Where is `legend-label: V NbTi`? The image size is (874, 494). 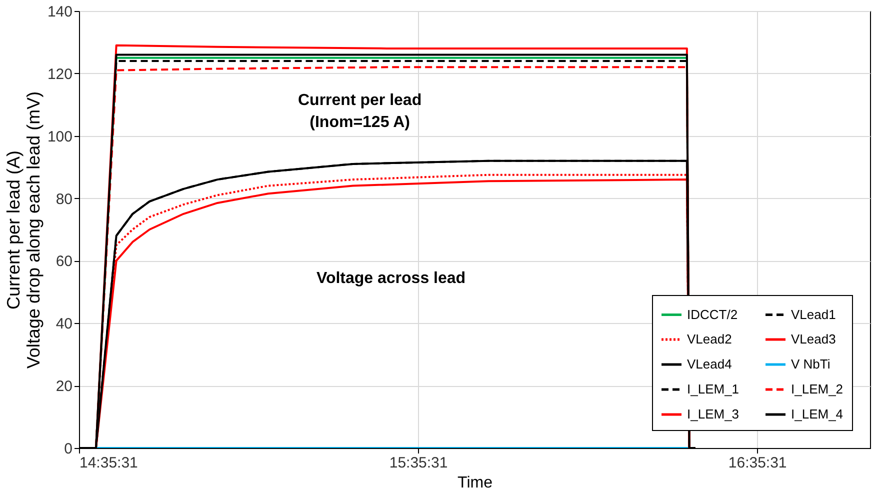
legend-label: V NbTi is located at coordinates (810, 364).